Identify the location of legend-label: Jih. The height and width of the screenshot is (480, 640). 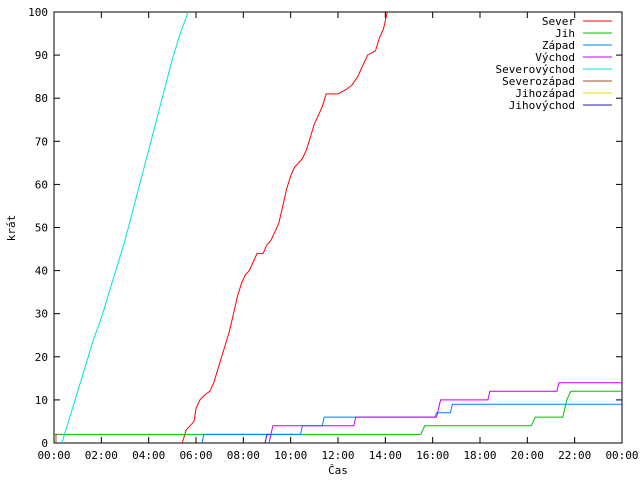
(565, 33).